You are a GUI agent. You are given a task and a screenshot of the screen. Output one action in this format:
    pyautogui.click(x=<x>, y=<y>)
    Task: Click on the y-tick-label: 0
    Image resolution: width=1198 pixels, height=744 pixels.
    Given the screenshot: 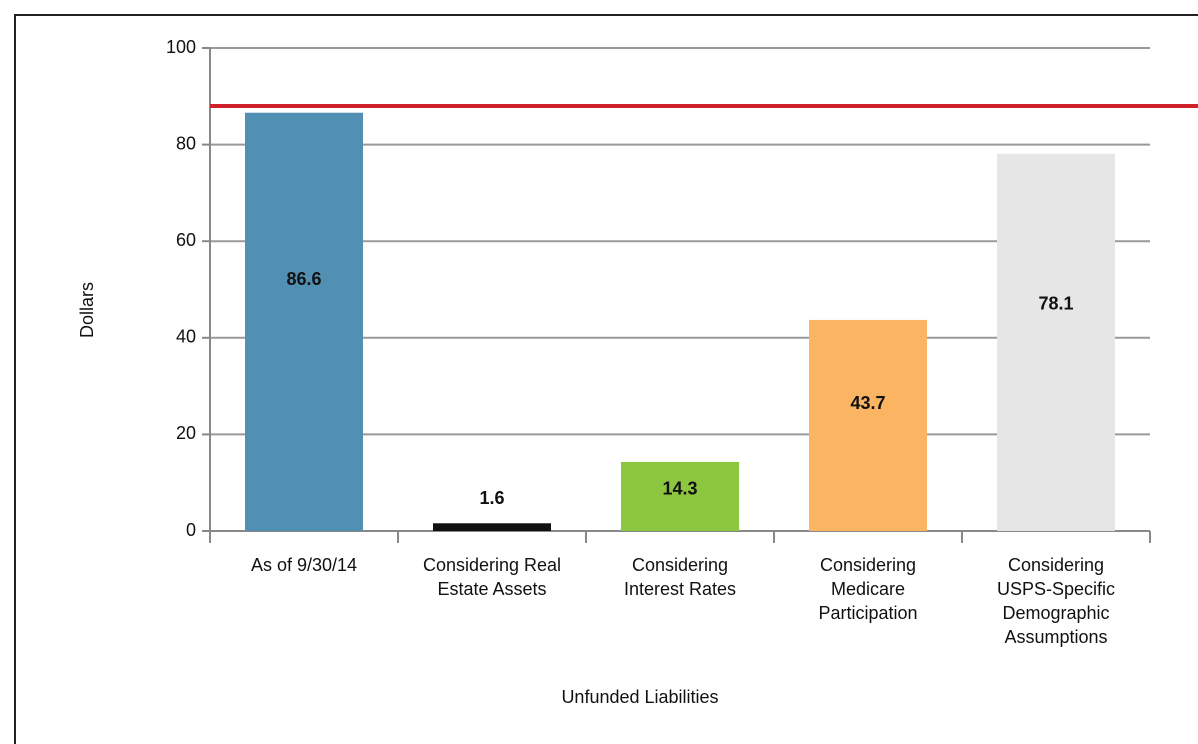 What is the action you would take?
    pyautogui.click(x=191, y=530)
    